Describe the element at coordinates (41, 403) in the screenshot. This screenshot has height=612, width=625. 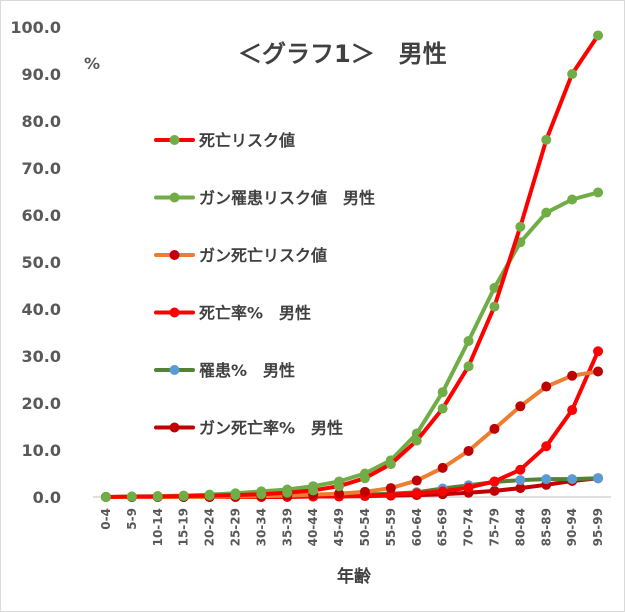
I see `y-tick-label: 20.0` at that location.